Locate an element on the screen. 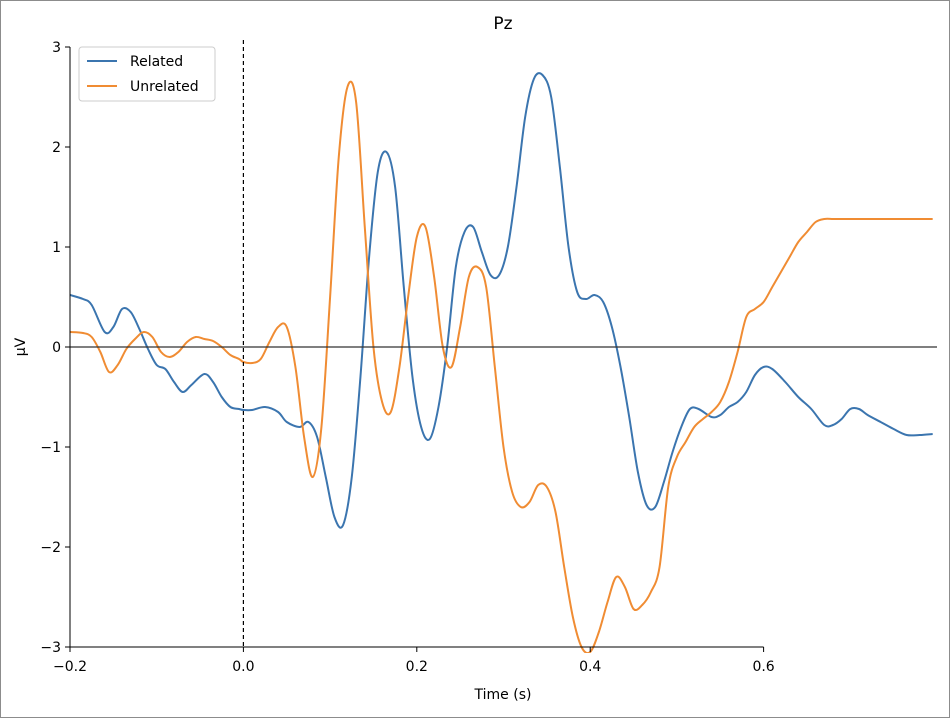  y-tick-label: −2 is located at coordinates (50, 548).